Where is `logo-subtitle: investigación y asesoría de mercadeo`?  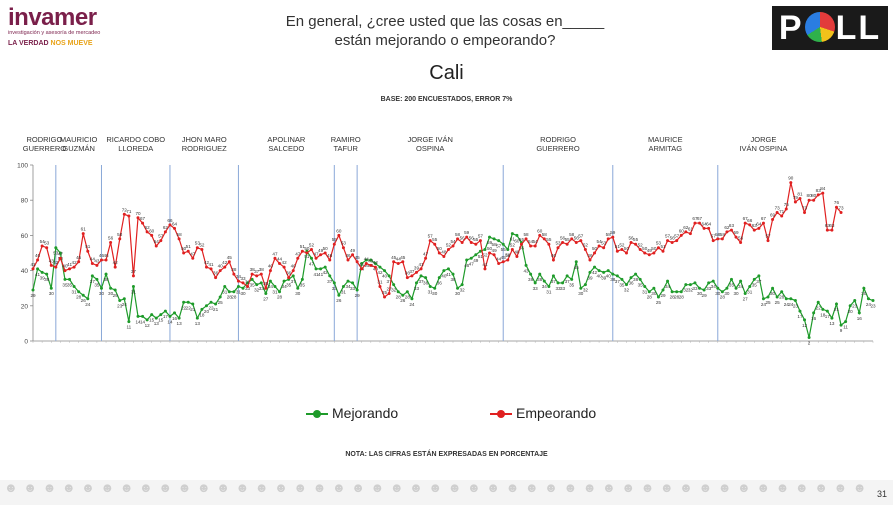 logo-subtitle: investigación y asesoría de mercadeo is located at coordinates (54, 33).